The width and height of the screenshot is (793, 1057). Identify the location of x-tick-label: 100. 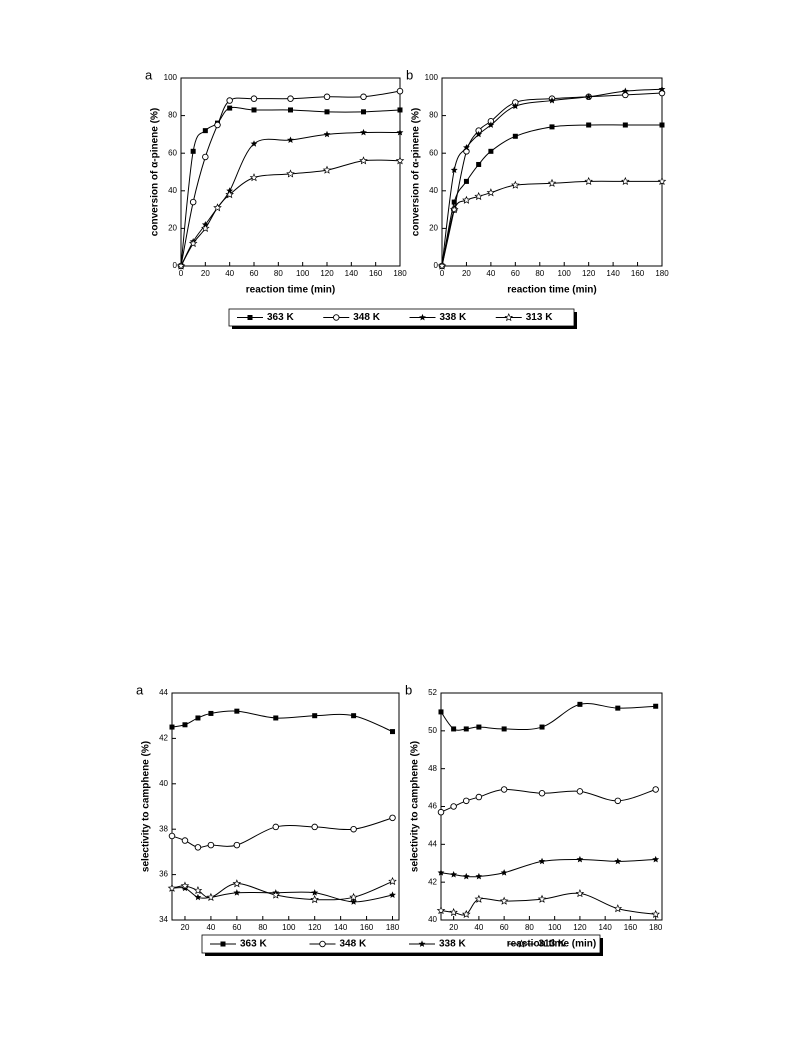
(289, 927).